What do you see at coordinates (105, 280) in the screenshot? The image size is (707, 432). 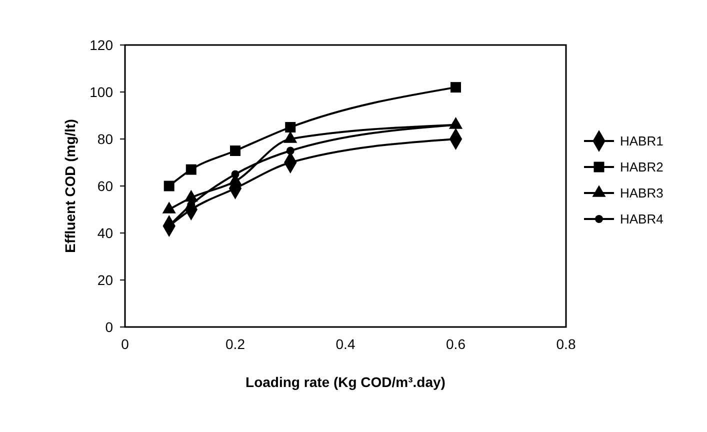 I see `y-tick-label: 20` at bounding box center [105, 280].